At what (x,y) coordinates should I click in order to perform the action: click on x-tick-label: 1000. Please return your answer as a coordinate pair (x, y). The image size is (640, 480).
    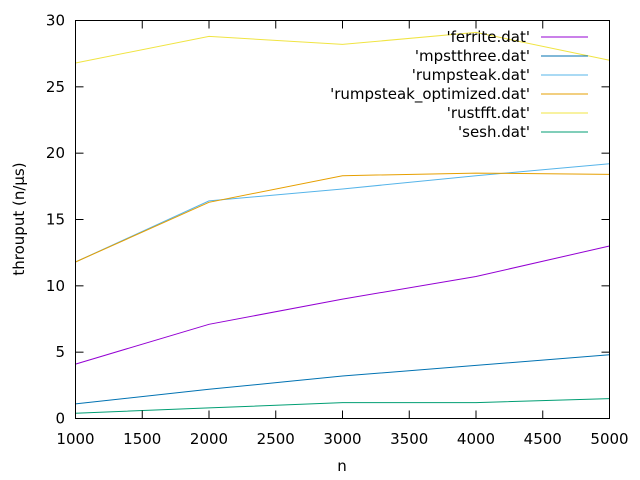
    Looking at the image, I should click on (75, 439).